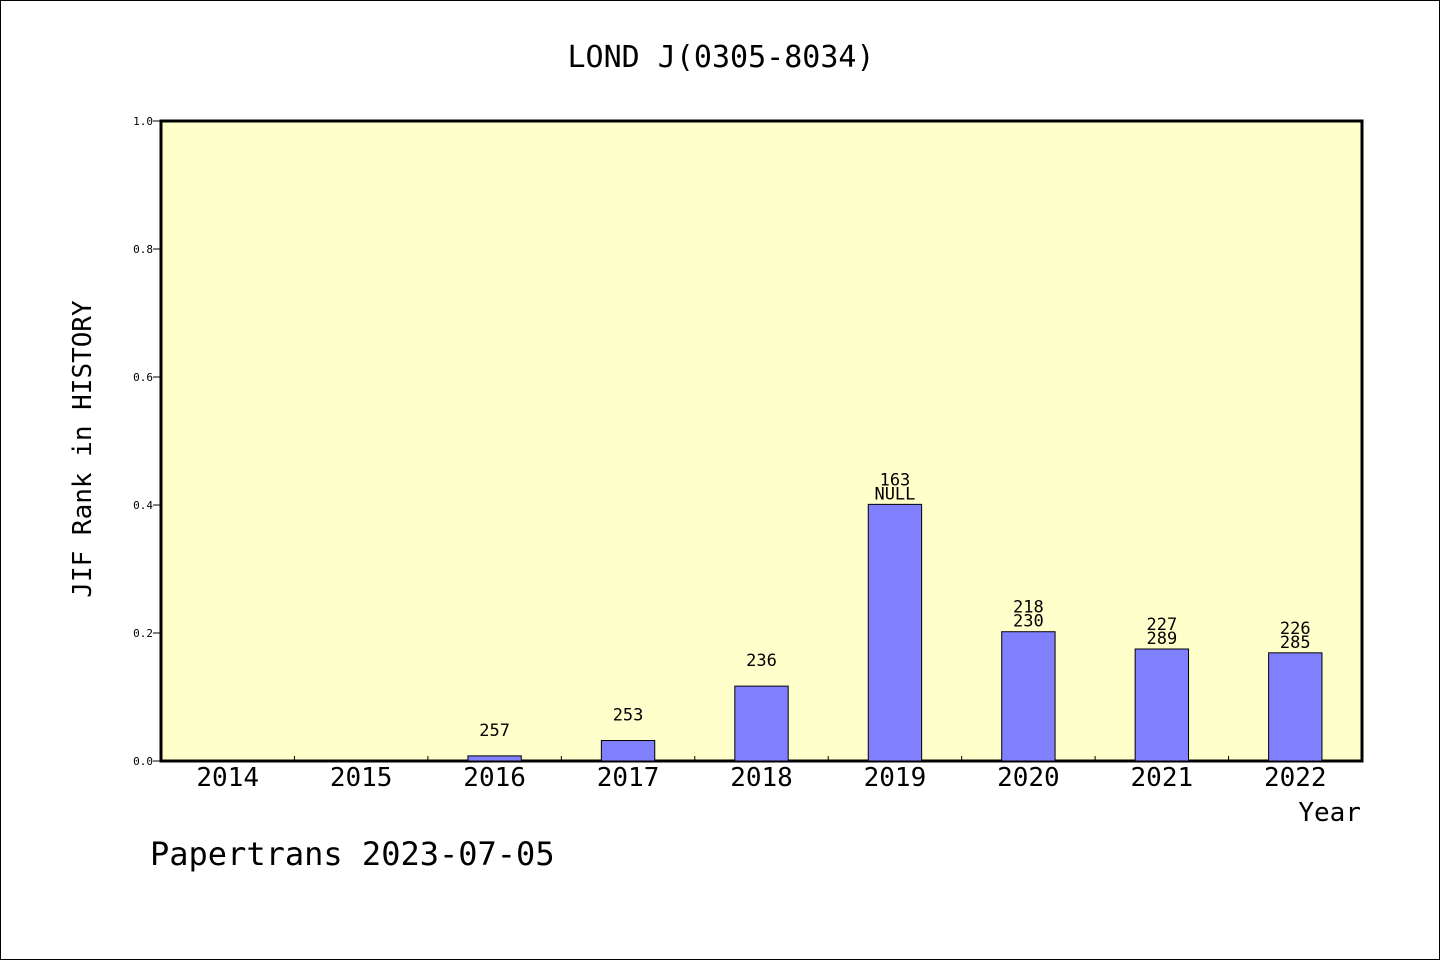 This screenshot has width=1440, height=961. I want to click on y-tick-label: 1.0, so click(143, 121).